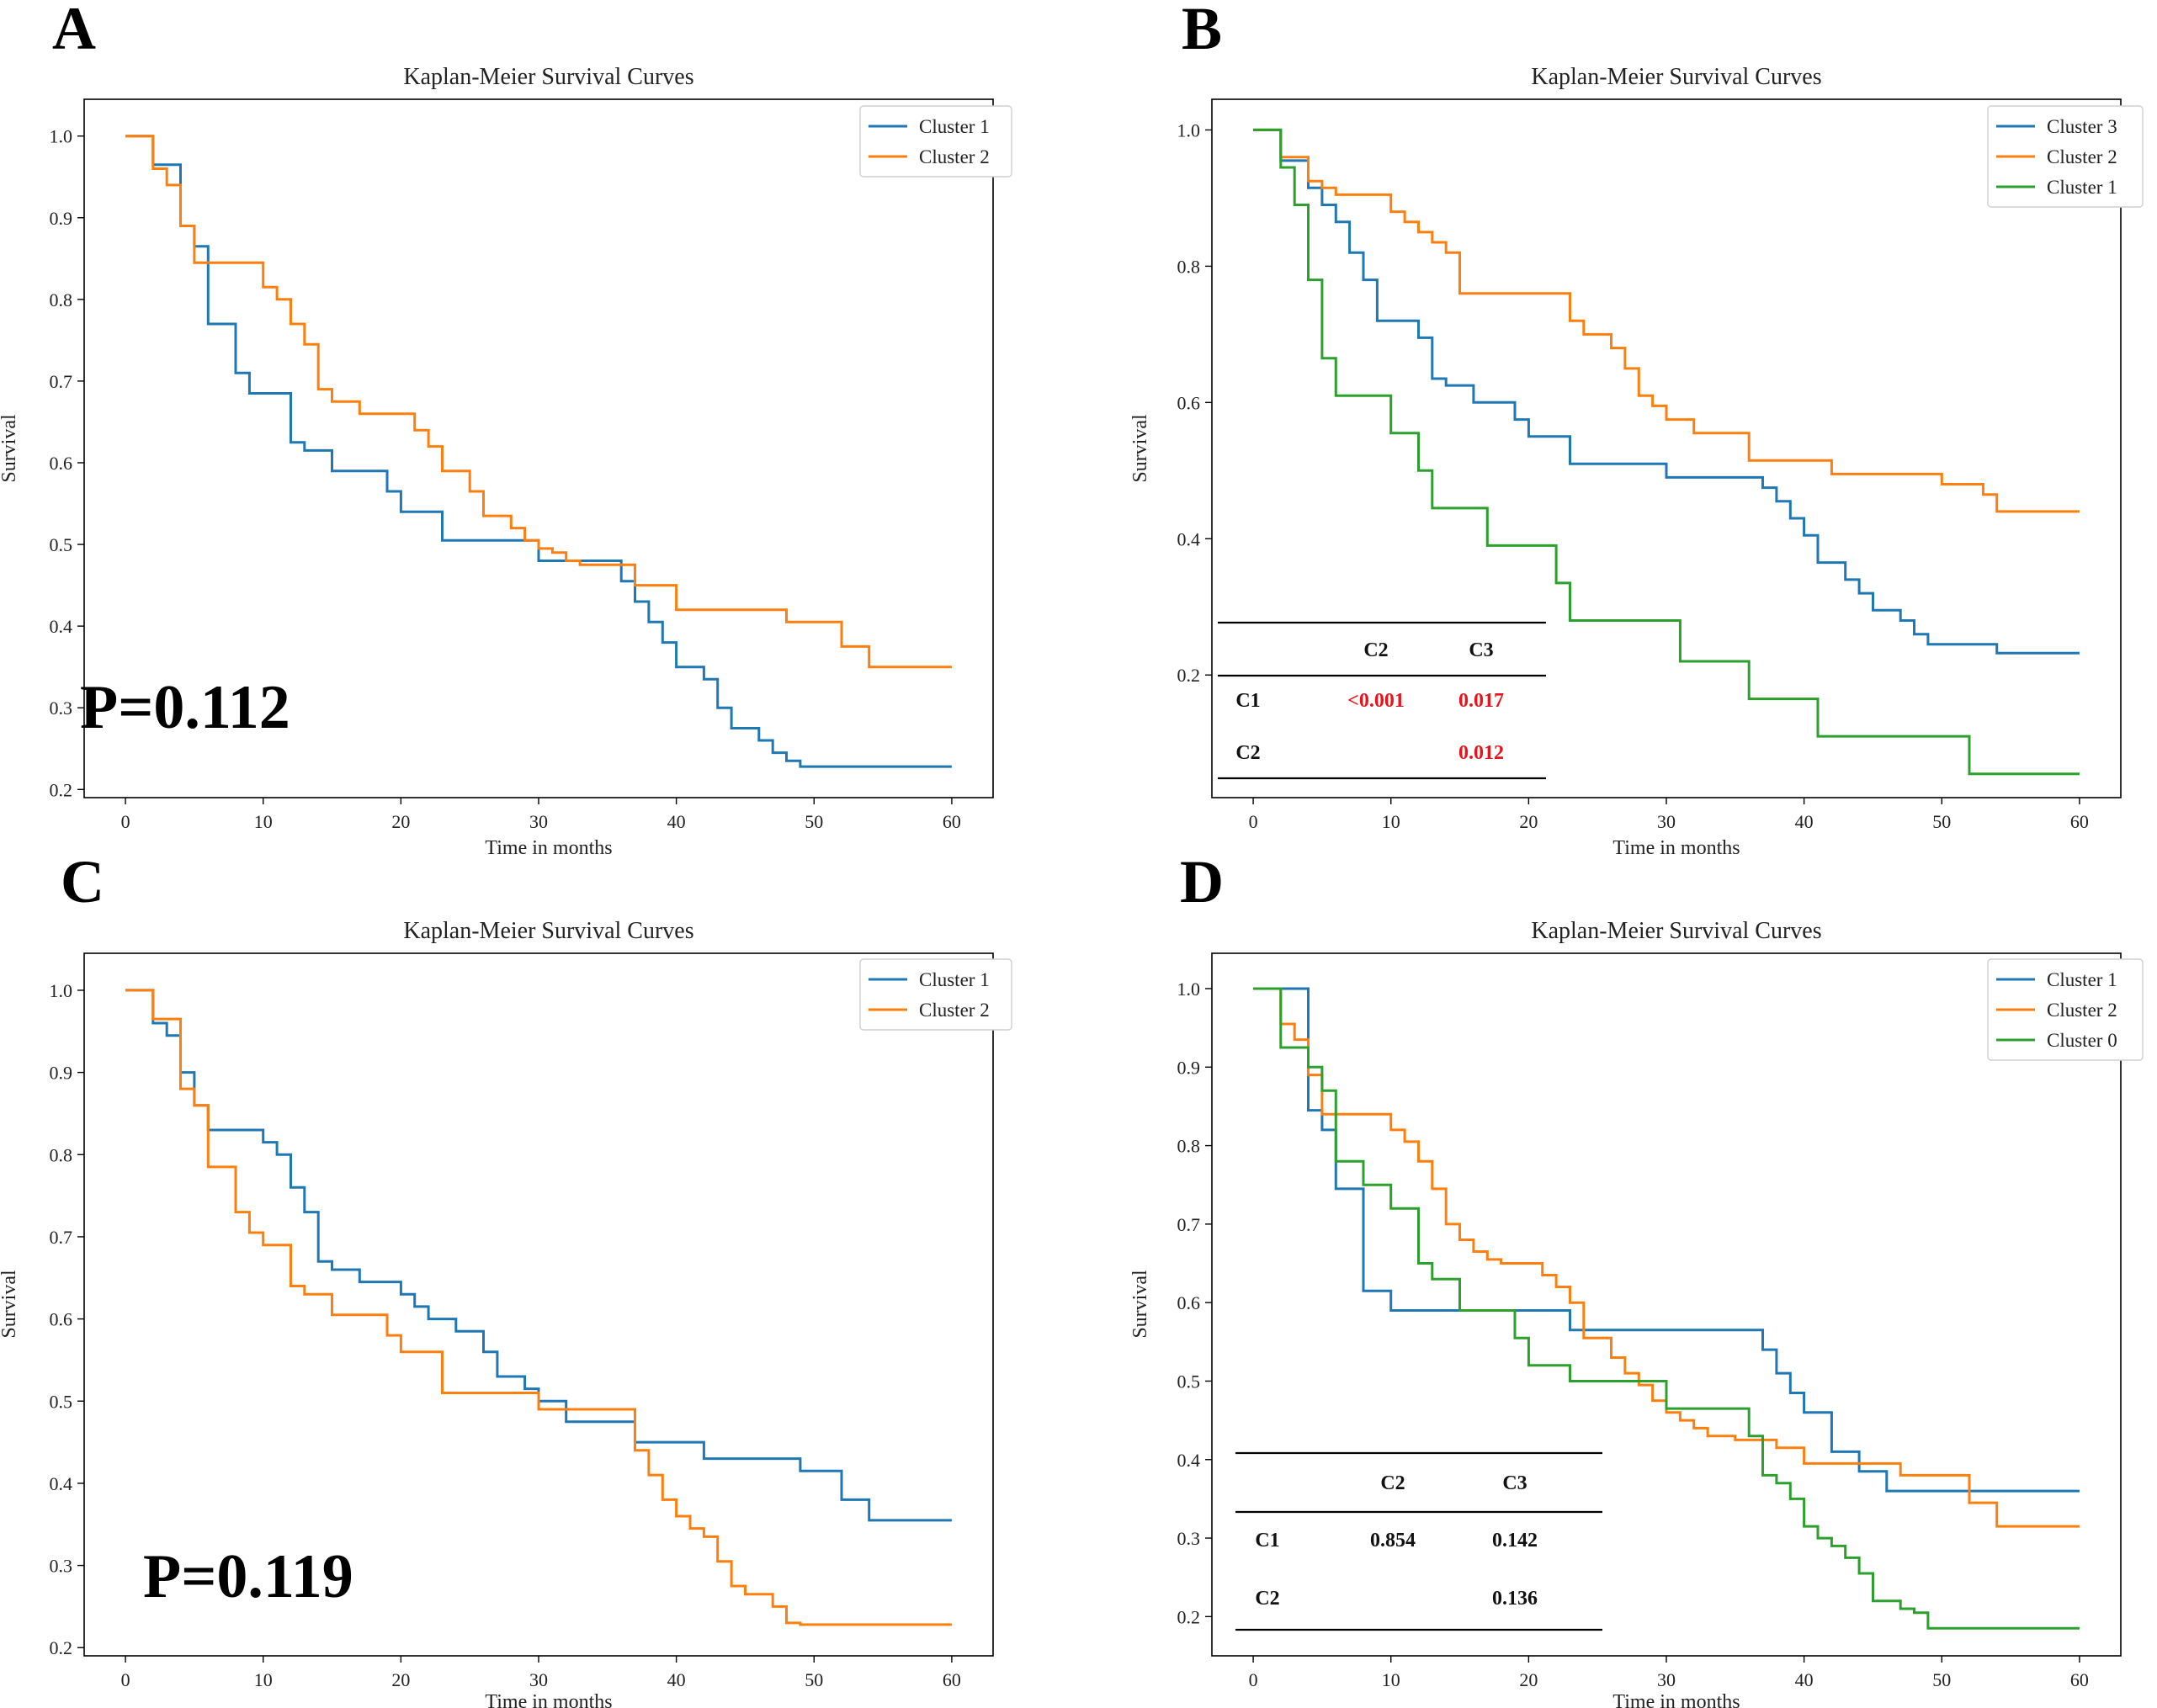 This screenshot has height=1708, width=2157. What do you see at coordinates (2082, 126) in the screenshot?
I see `legend-label: Cluster 3` at bounding box center [2082, 126].